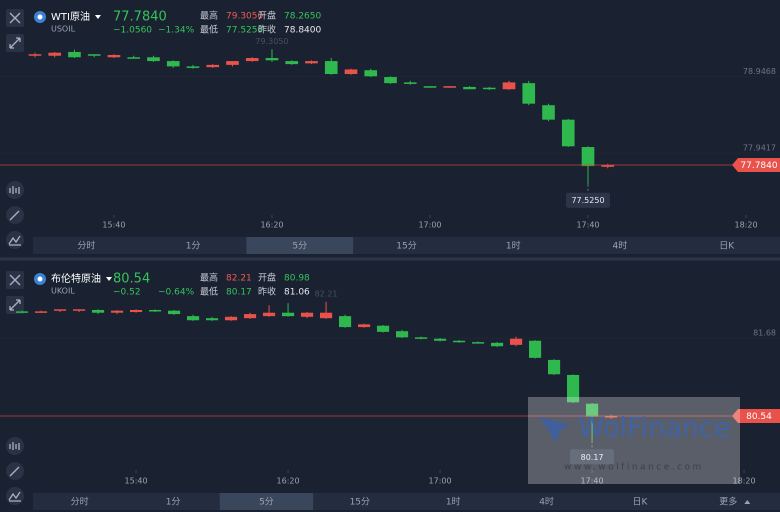  What do you see at coordinates (209, 16) in the screenshot?
I see `stat-label: 最高` at bounding box center [209, 16].